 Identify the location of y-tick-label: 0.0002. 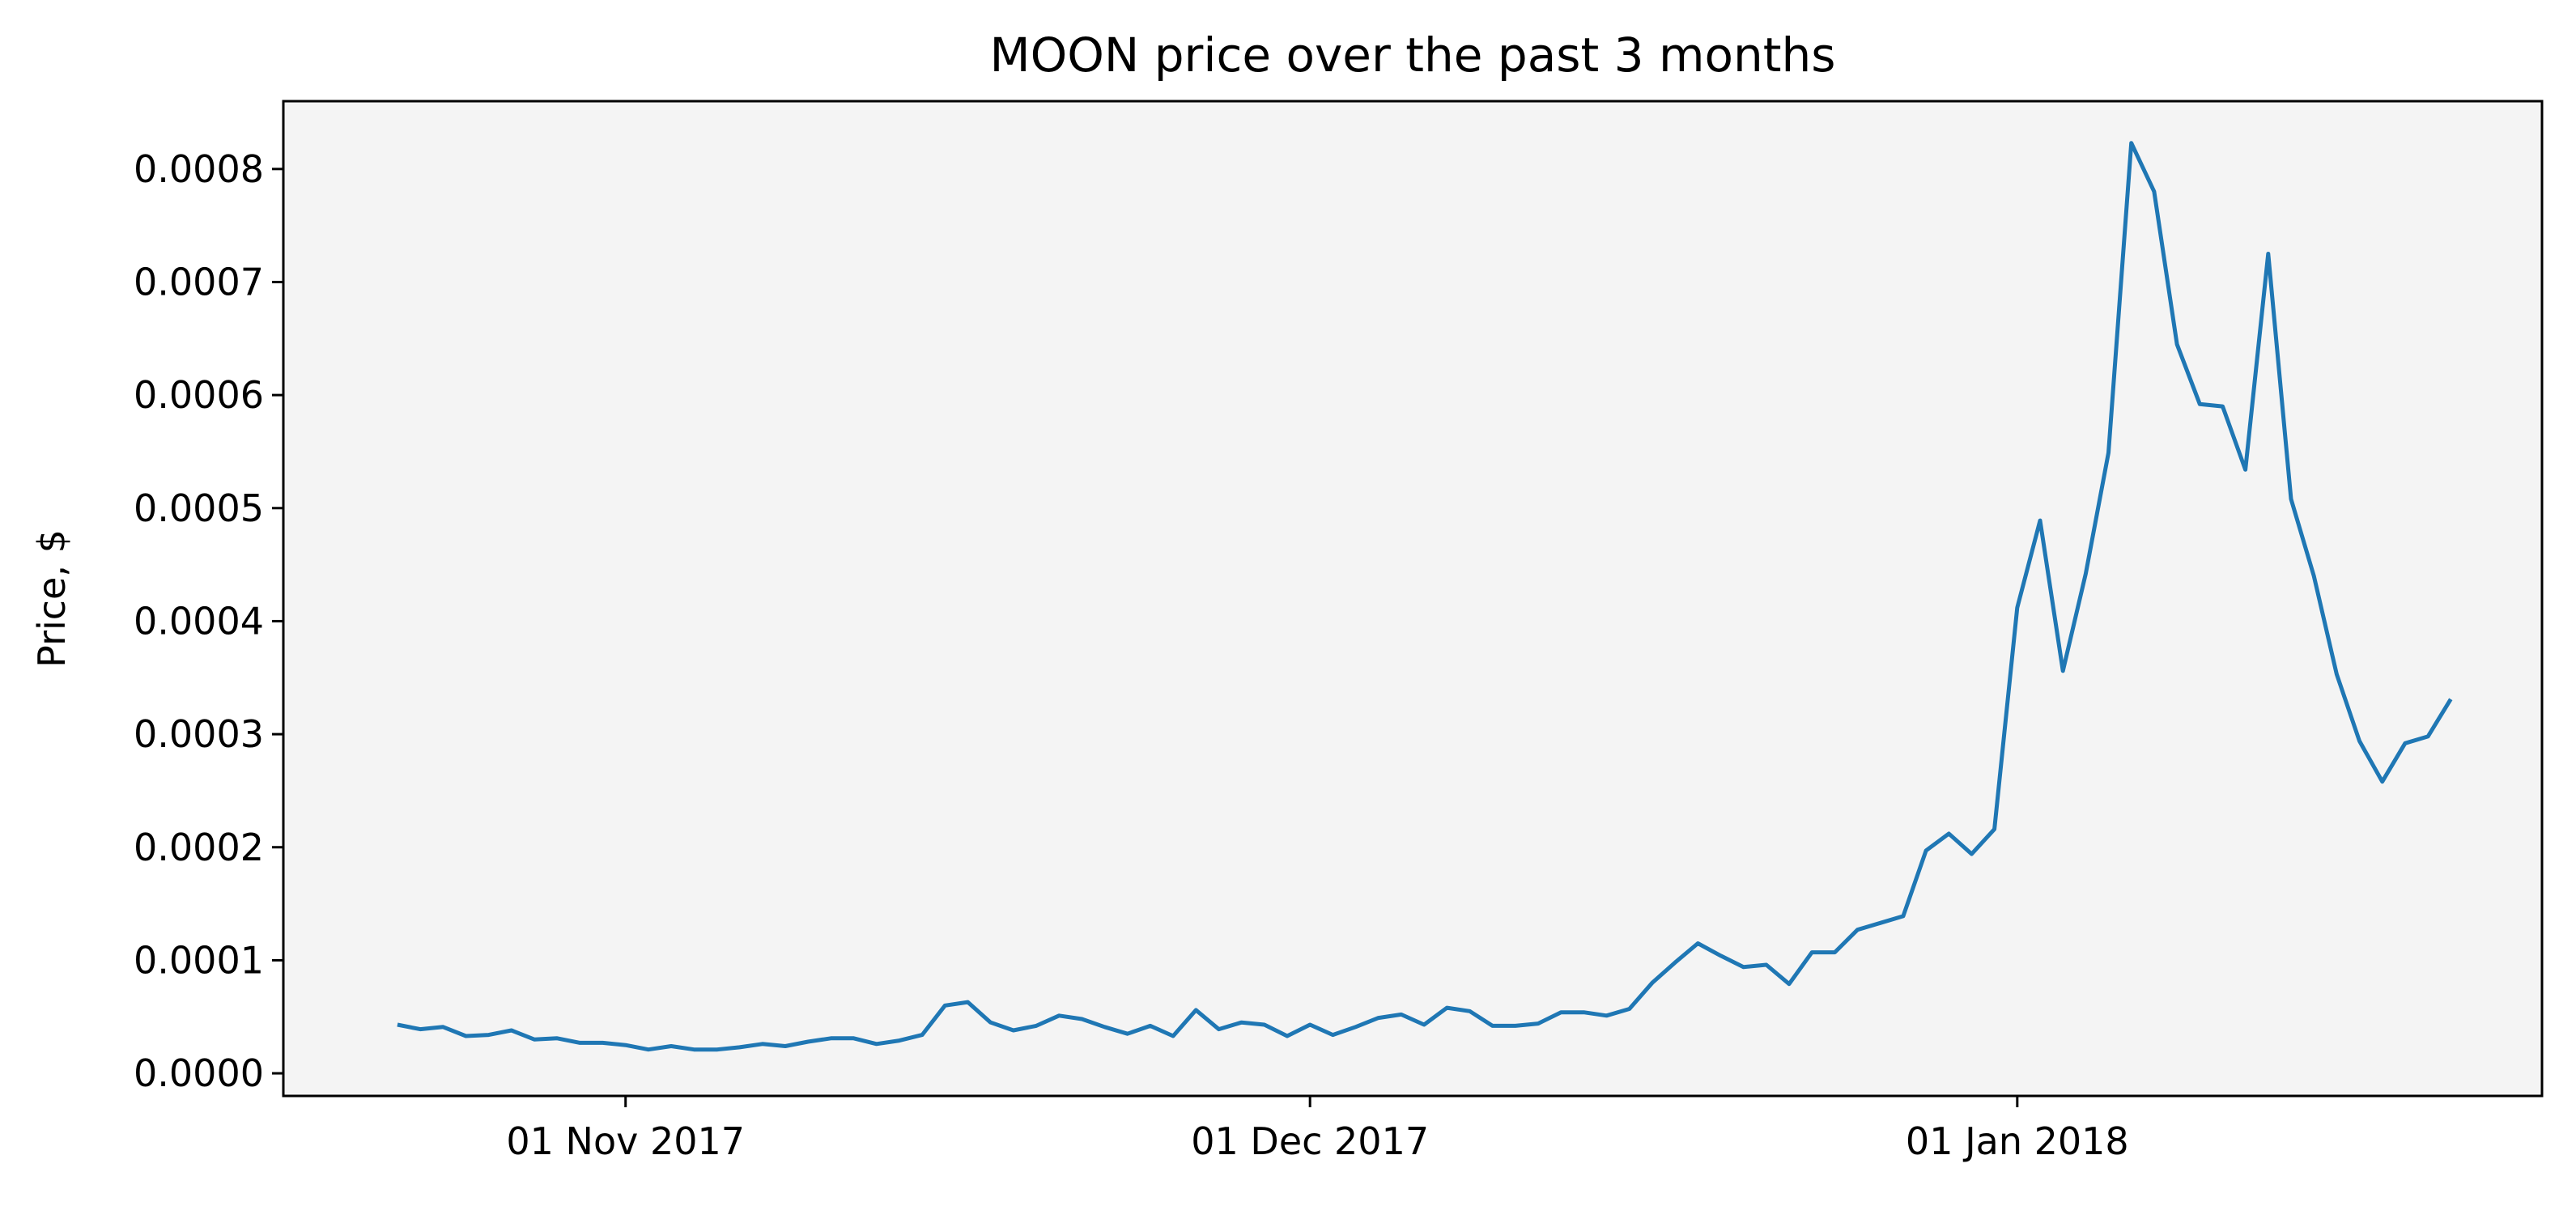
(199, 848).